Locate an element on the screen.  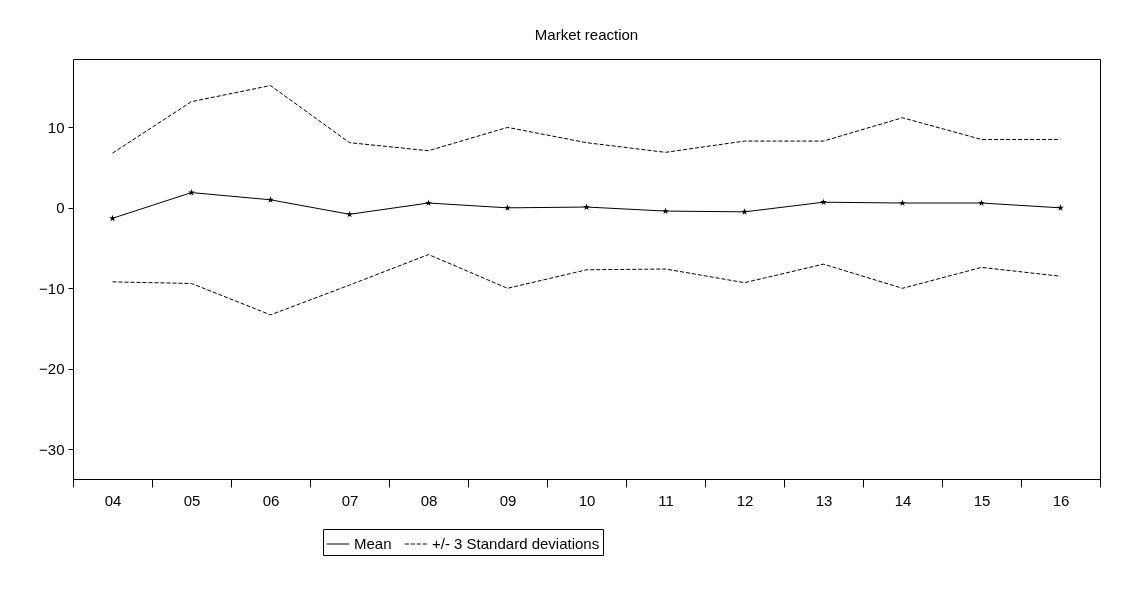
x-tick-label: 16 is located at coordinates (1061, 500).